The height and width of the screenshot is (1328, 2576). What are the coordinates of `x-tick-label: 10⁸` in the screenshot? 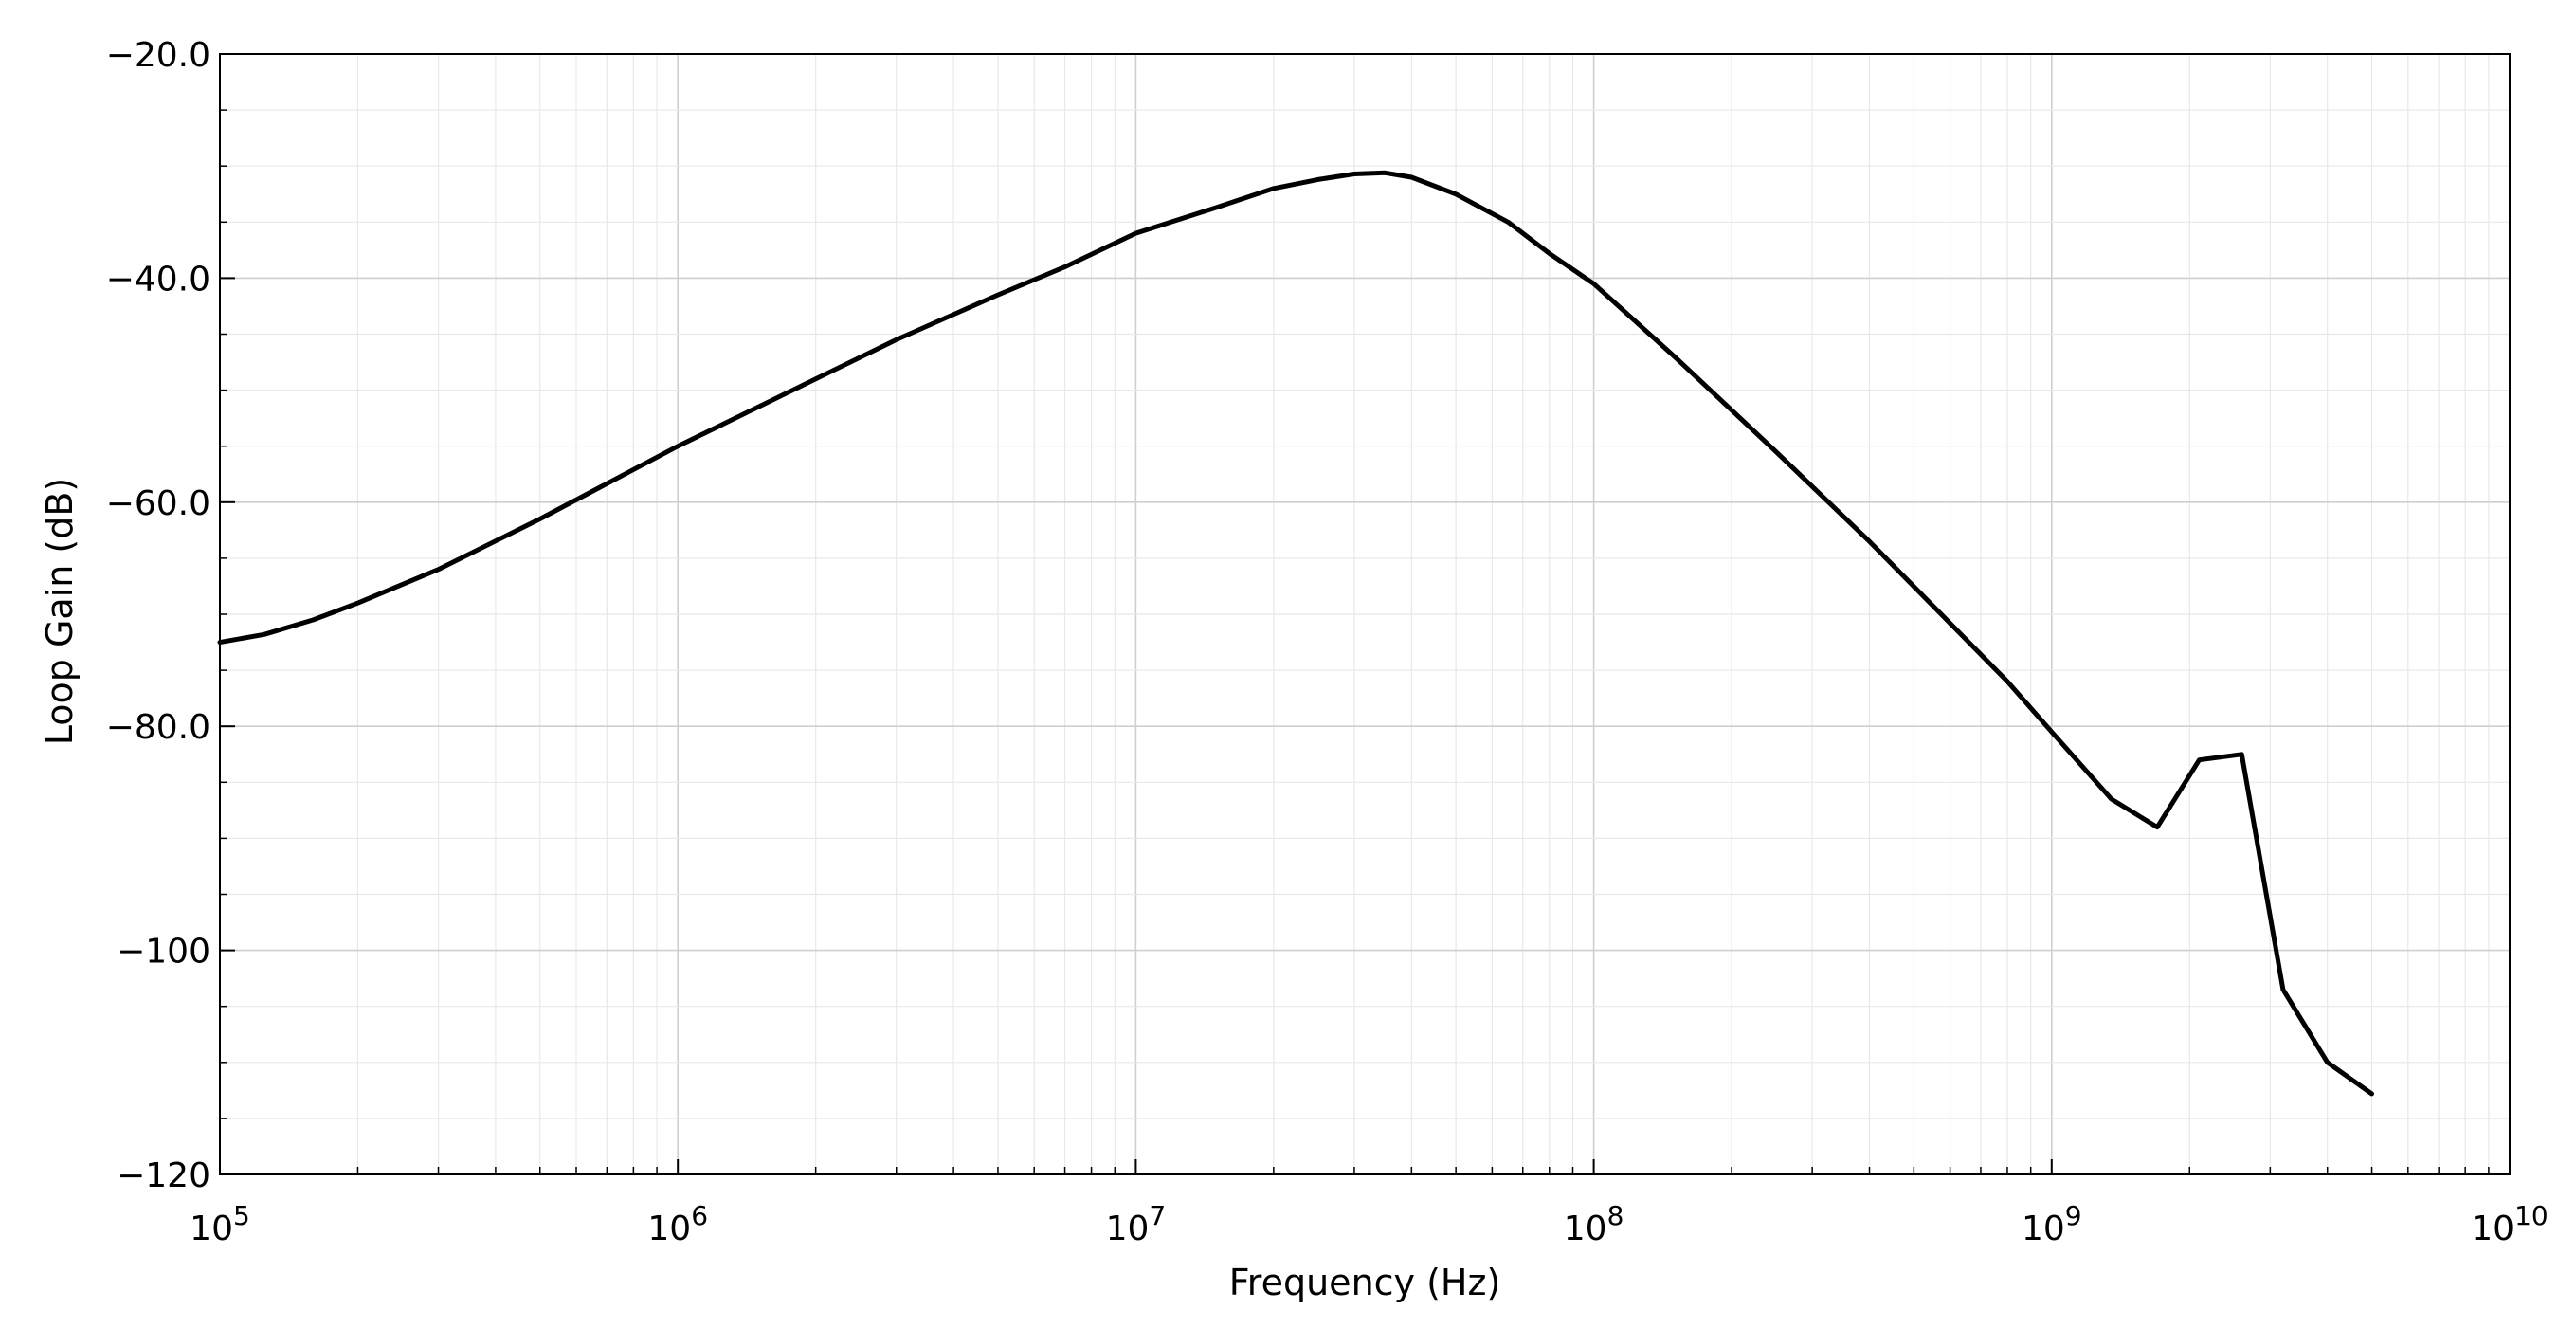 It's located at (1594, 1224).